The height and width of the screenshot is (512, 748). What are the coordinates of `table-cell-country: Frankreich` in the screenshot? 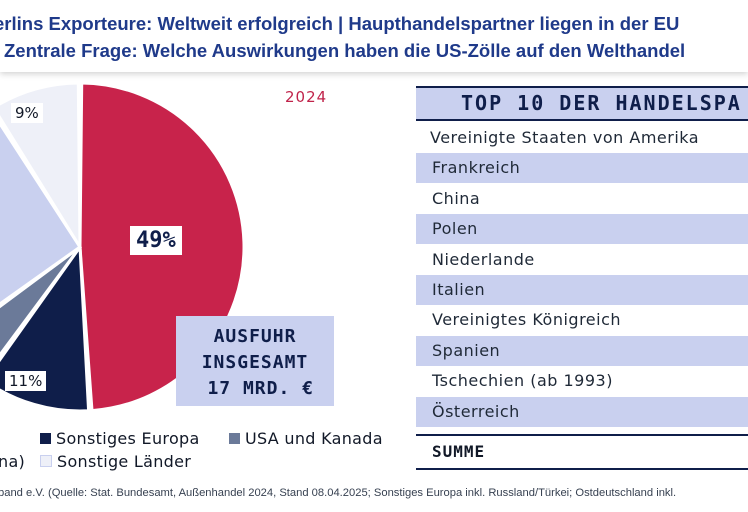 It's located at (476, 168).